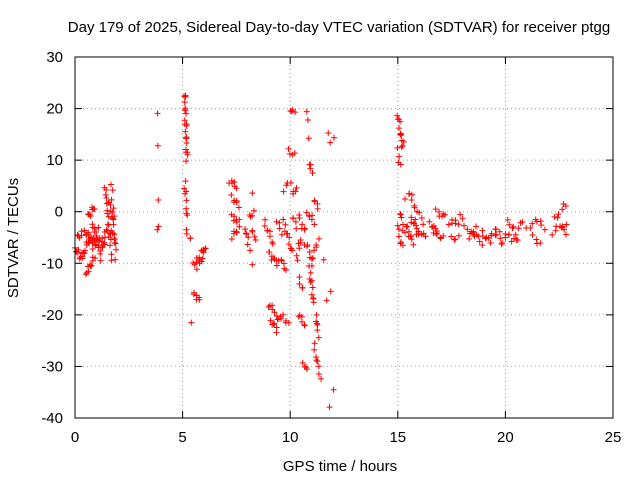 The width and height of the screenshot is (640, 480). I want to click on y-tick-label: 10, so click(54, 160).